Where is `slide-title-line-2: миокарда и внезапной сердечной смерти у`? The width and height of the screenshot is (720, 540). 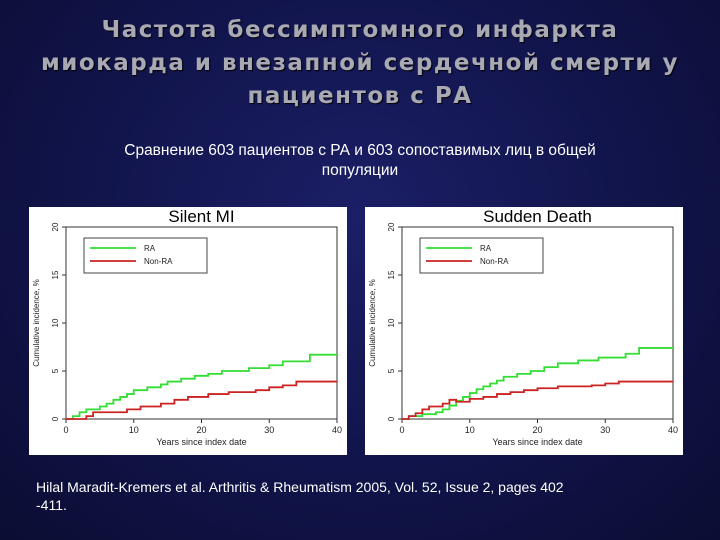
slide-title-line-2: миокарда и внезапной сердечной смерти у is located at coordinates (360, 63).